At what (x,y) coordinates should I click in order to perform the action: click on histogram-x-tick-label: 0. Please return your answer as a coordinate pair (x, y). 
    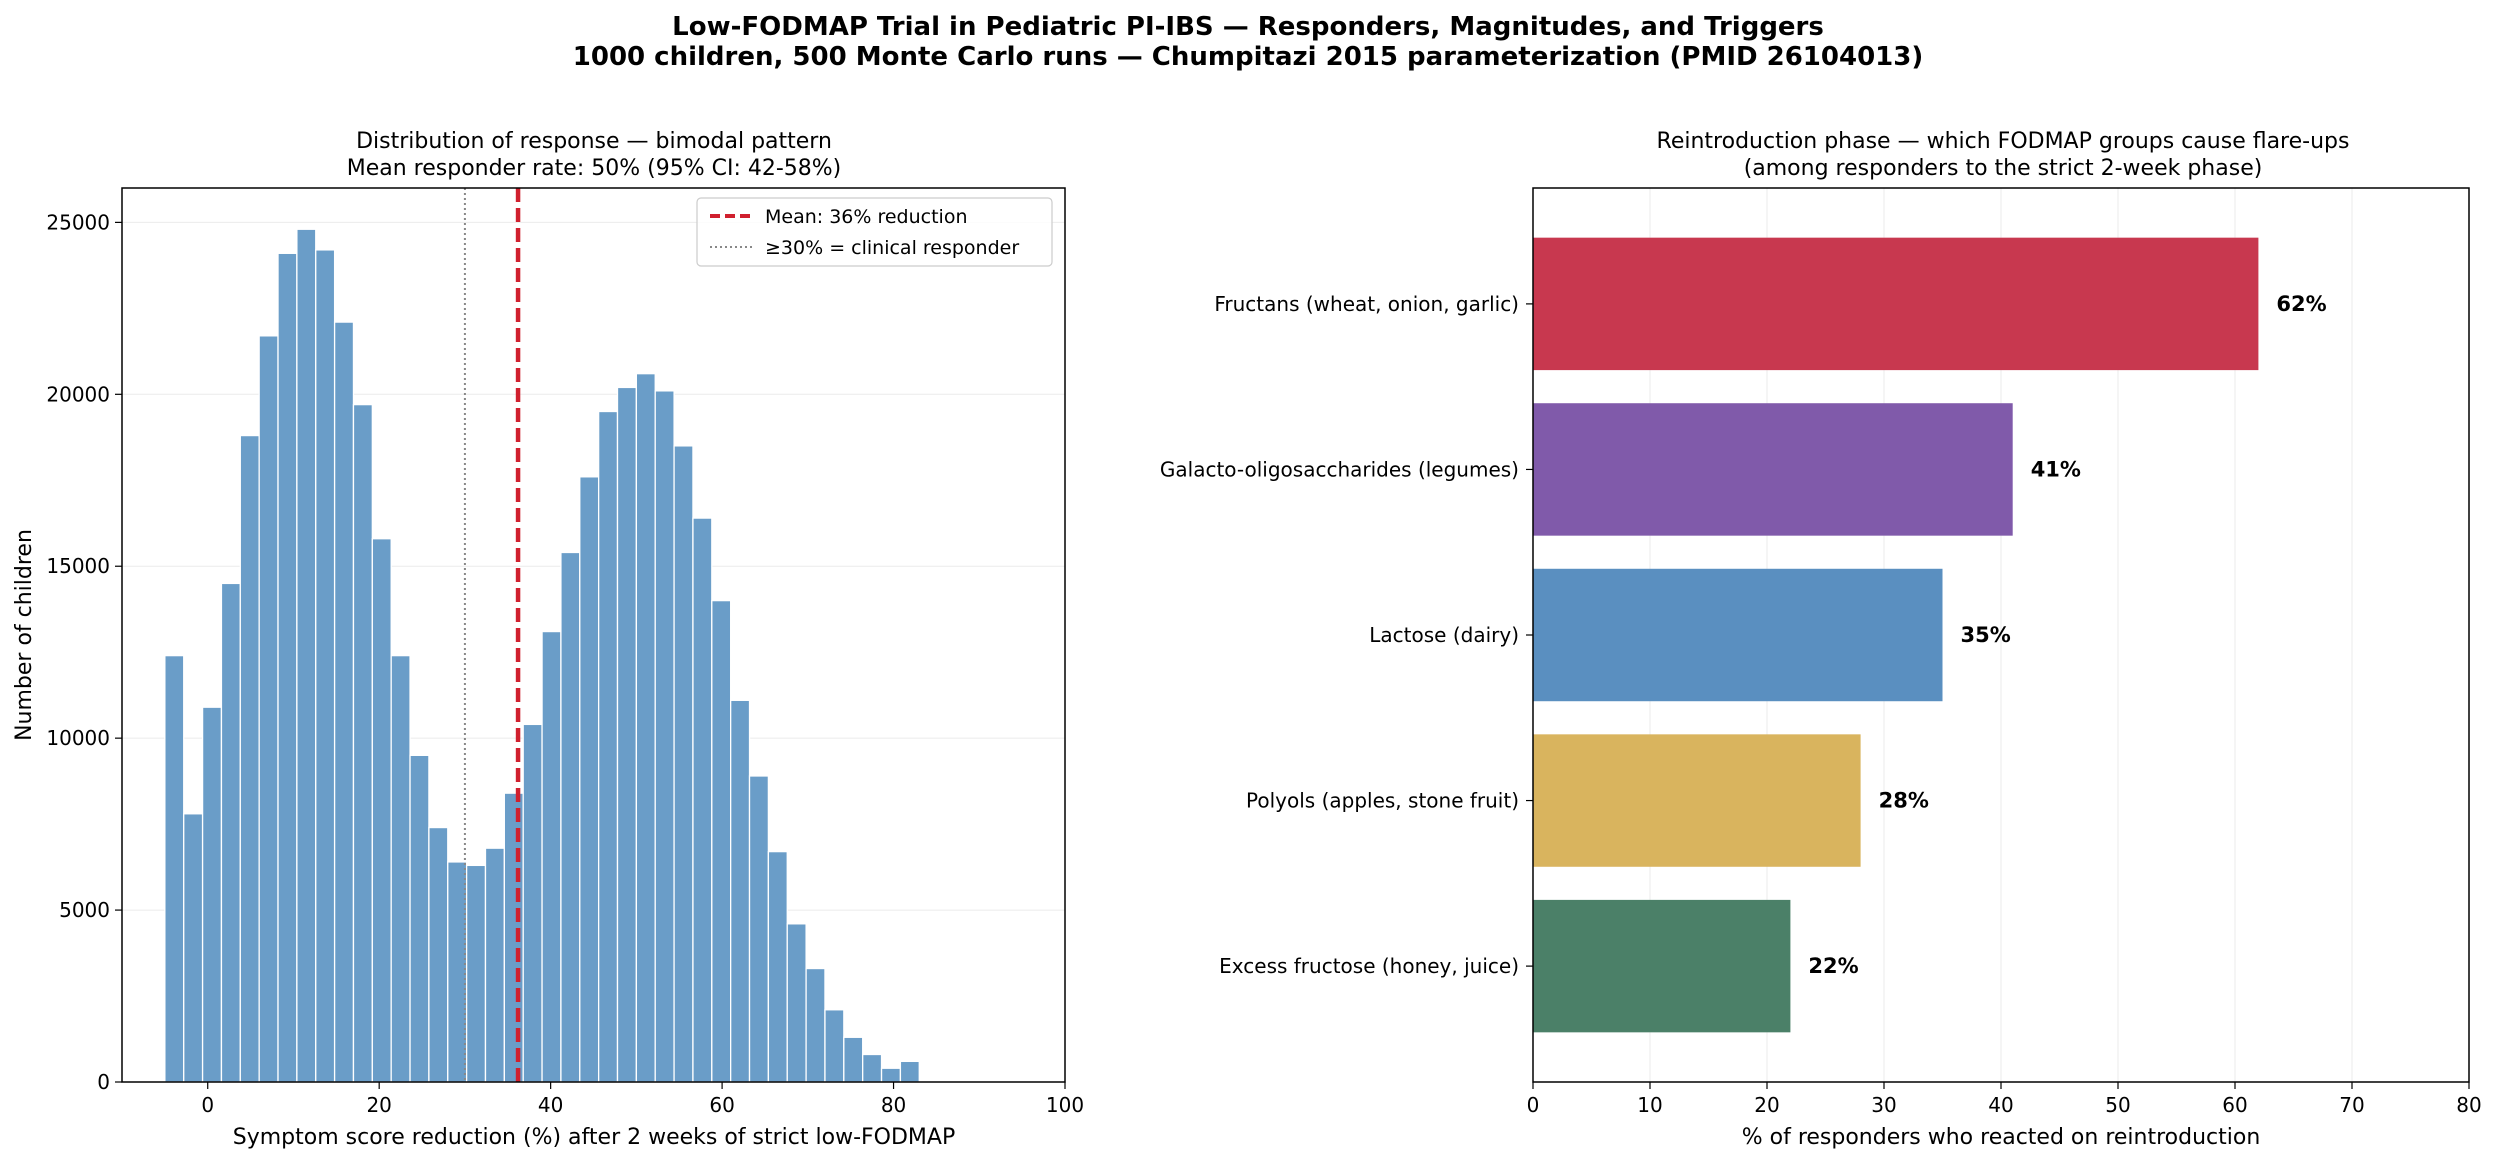
    Looking at the image, I should click on (207, 1105).